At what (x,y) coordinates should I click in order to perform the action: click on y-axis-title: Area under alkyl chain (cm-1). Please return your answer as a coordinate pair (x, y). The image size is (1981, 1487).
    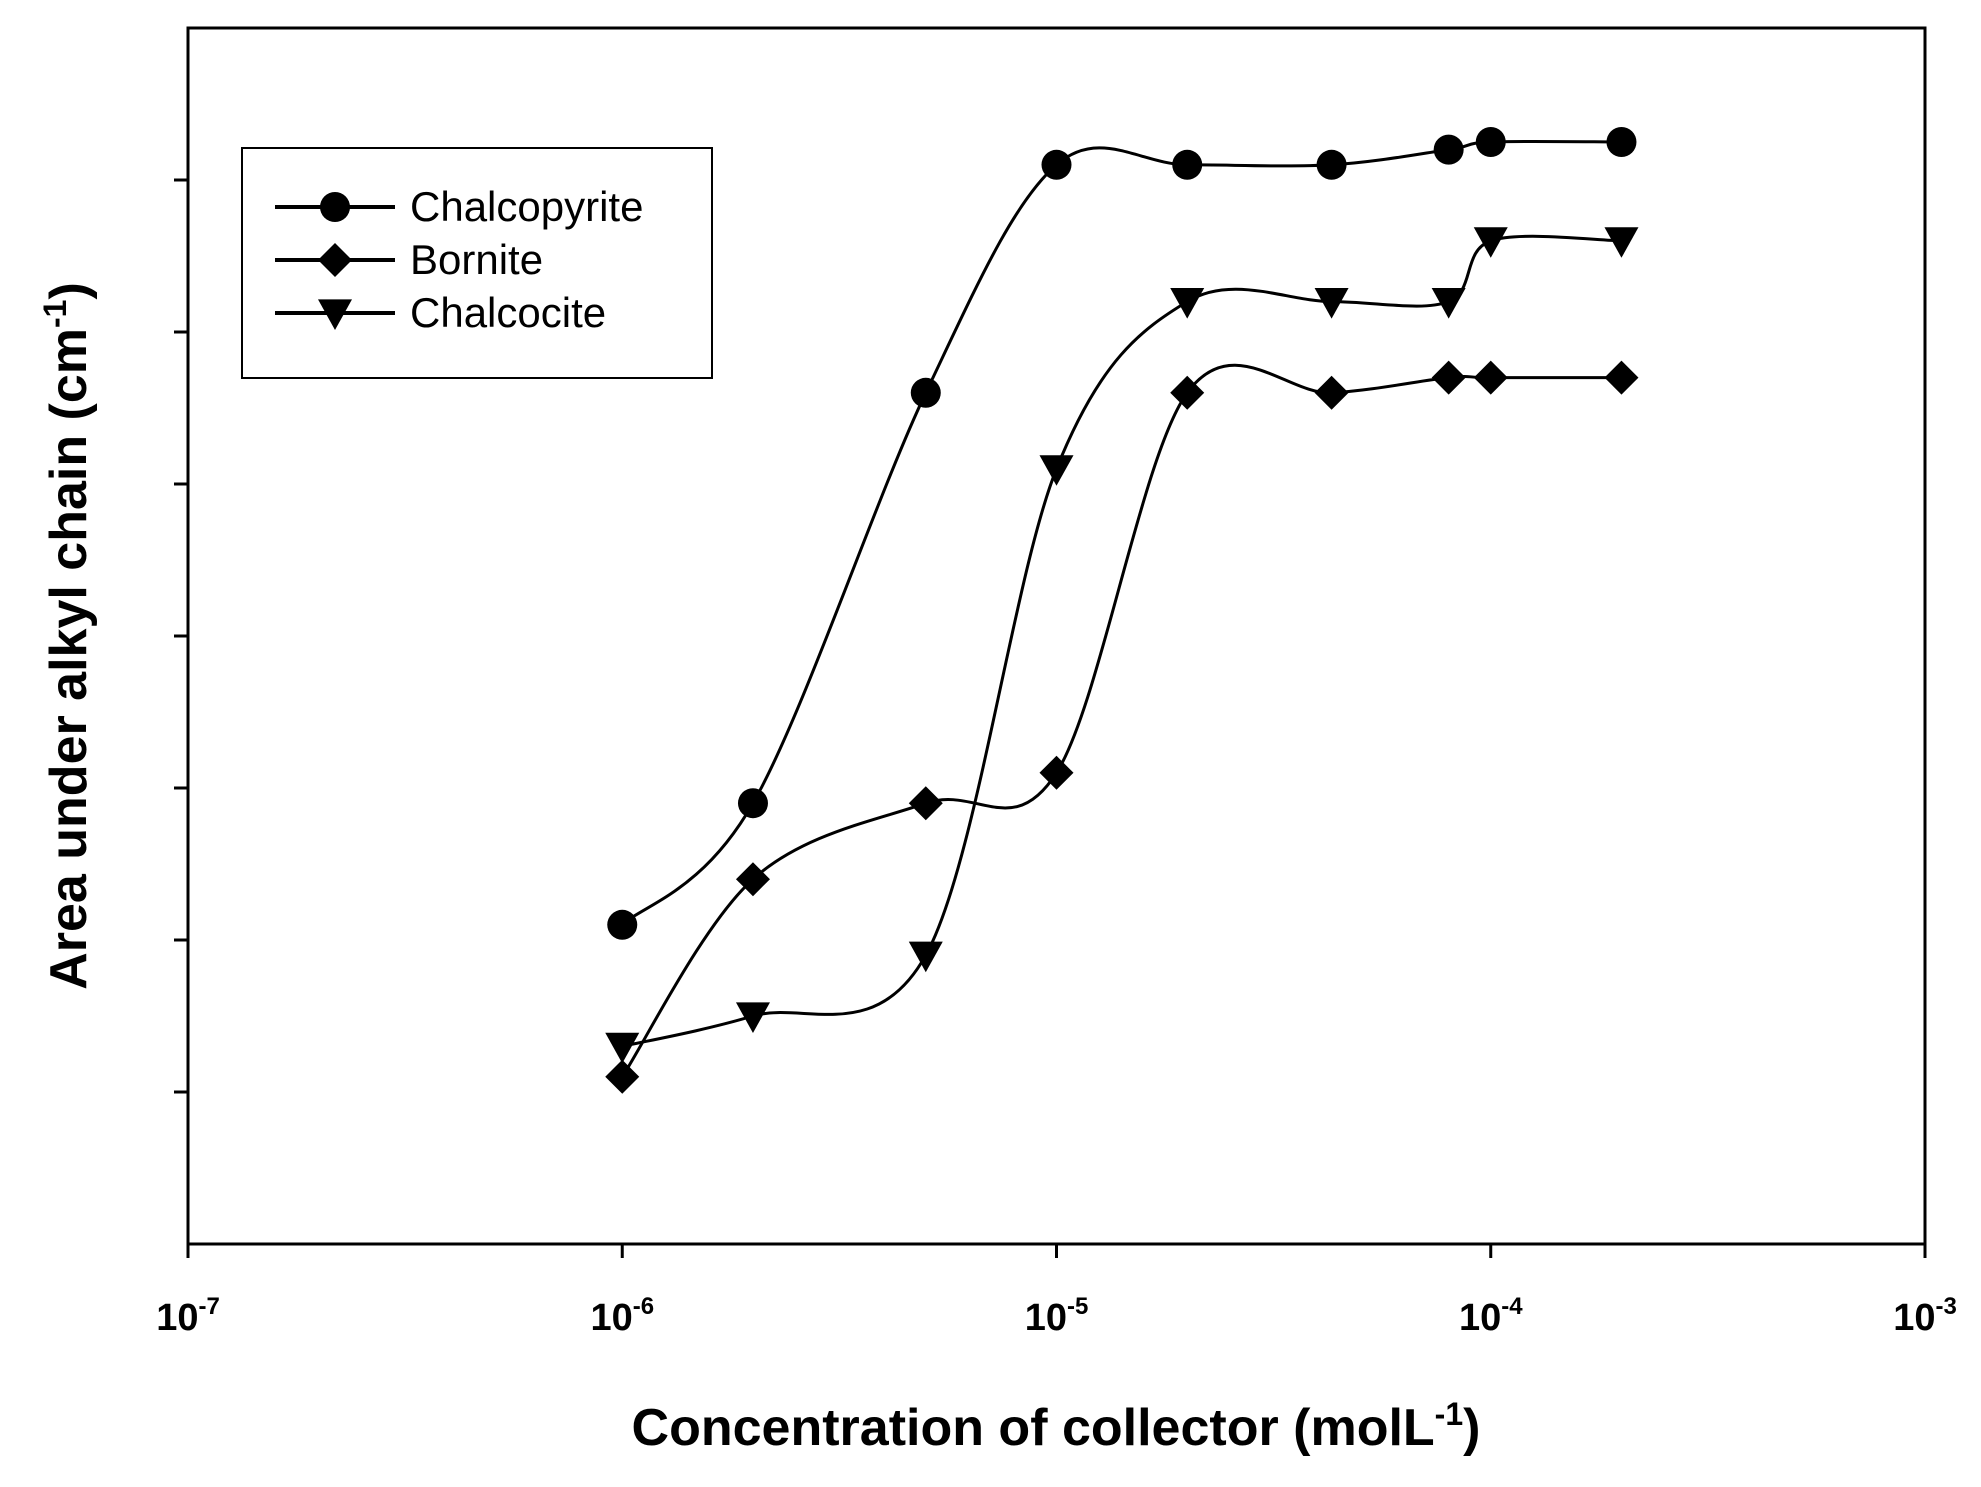
    Looking at the image, I should click on (67, 636).